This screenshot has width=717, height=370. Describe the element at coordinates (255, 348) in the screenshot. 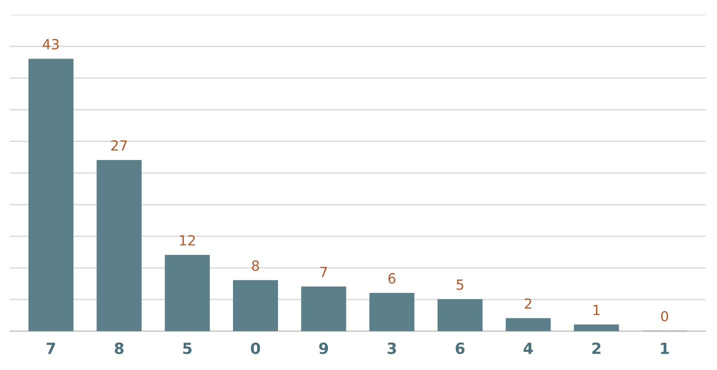

I see `x-tick-label: 0` at that location.